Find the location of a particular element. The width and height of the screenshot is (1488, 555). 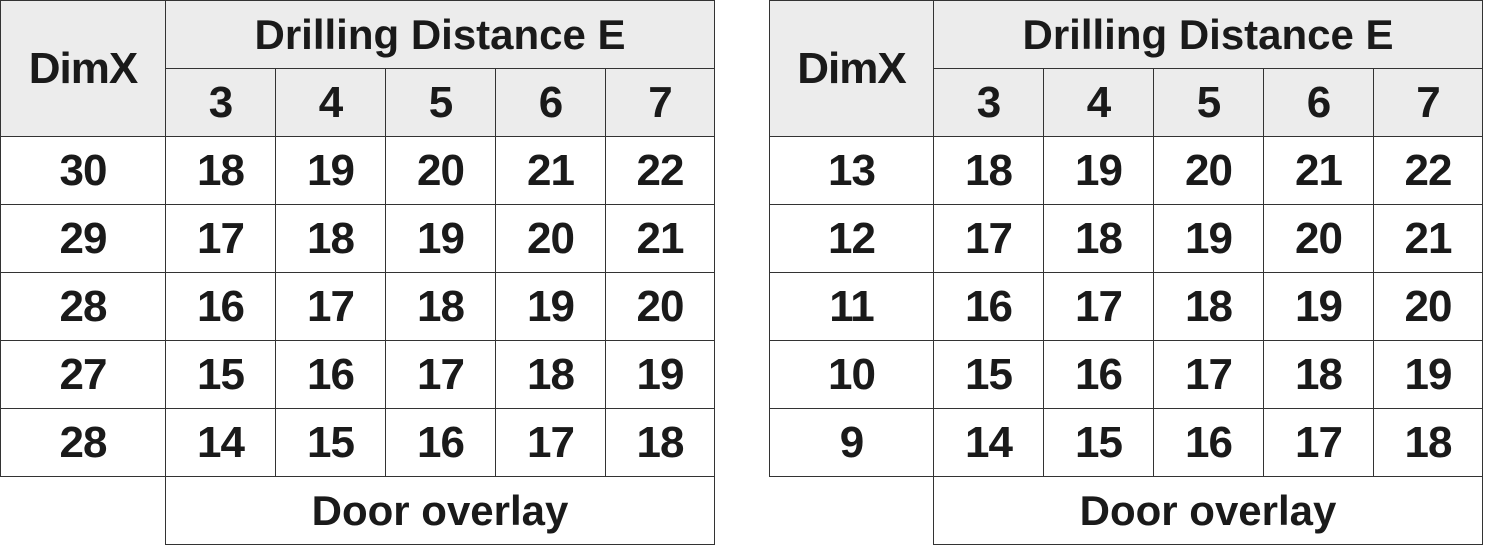

dimx-cell: 30 is located at coordinates (83, 170).